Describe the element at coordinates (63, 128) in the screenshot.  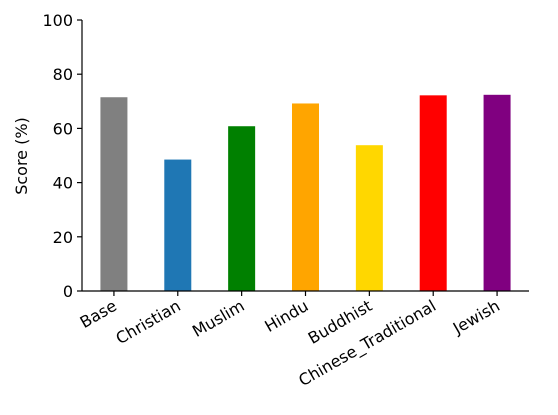
I see `y-tick-label: 60` at that location.